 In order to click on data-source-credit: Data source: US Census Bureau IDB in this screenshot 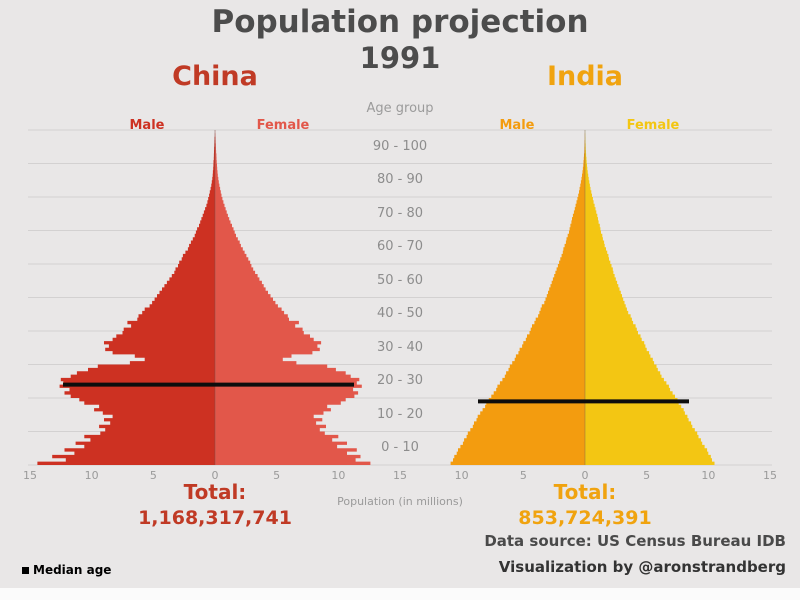, I will do `click(635, 541)`.